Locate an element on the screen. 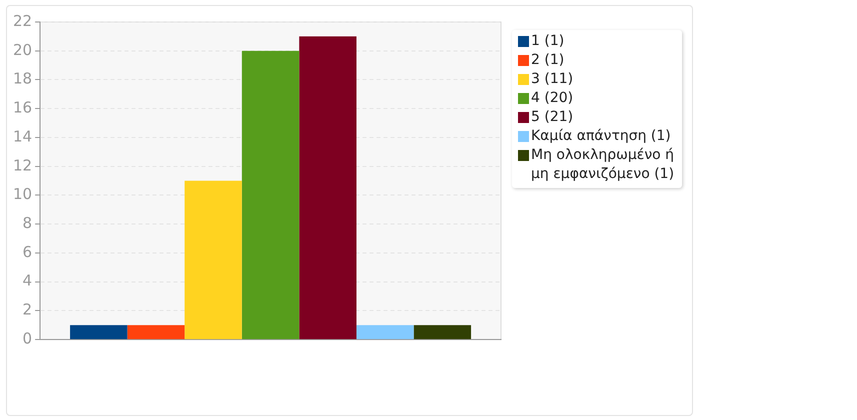  legend-label: 4 (20) is located at coordinates (552, 98).